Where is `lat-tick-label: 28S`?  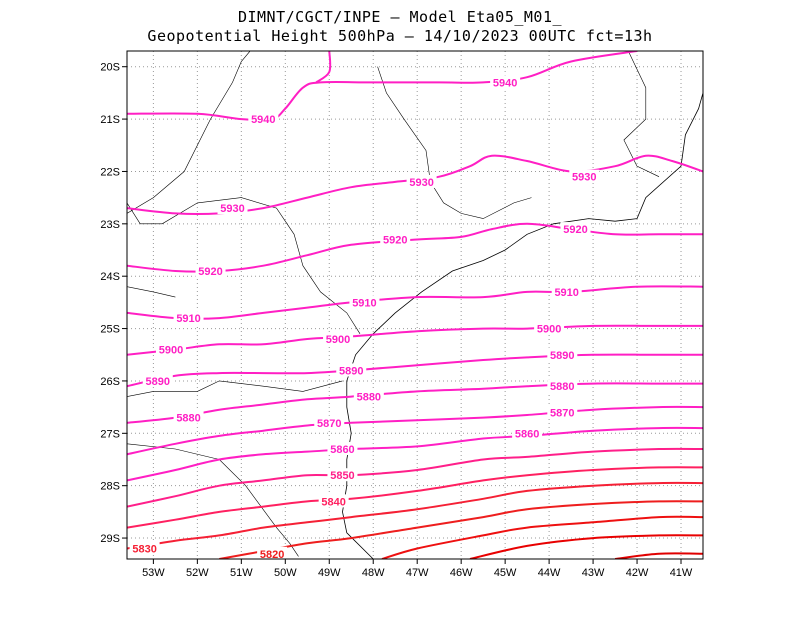 lat-tick-label: 28S is located at coordinates (110, 487).